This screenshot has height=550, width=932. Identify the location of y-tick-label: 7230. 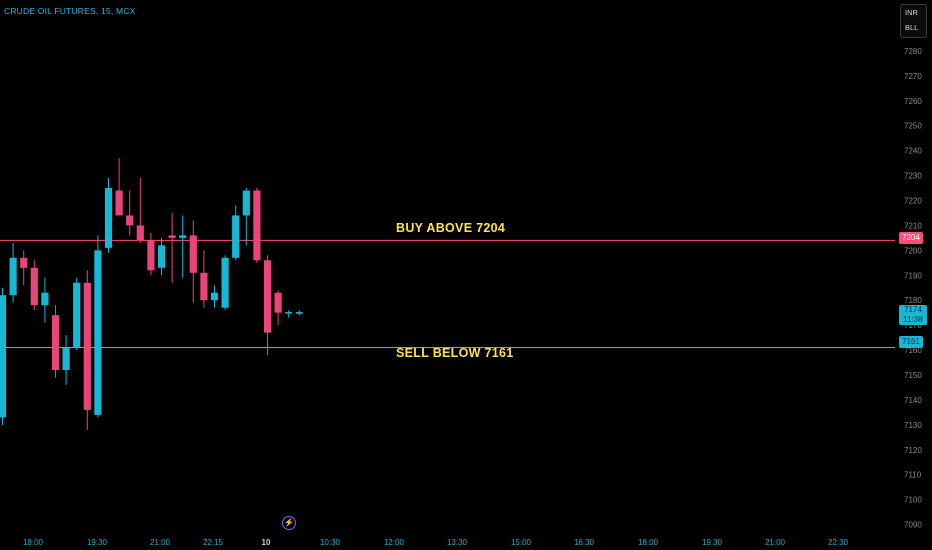
(913, 176).